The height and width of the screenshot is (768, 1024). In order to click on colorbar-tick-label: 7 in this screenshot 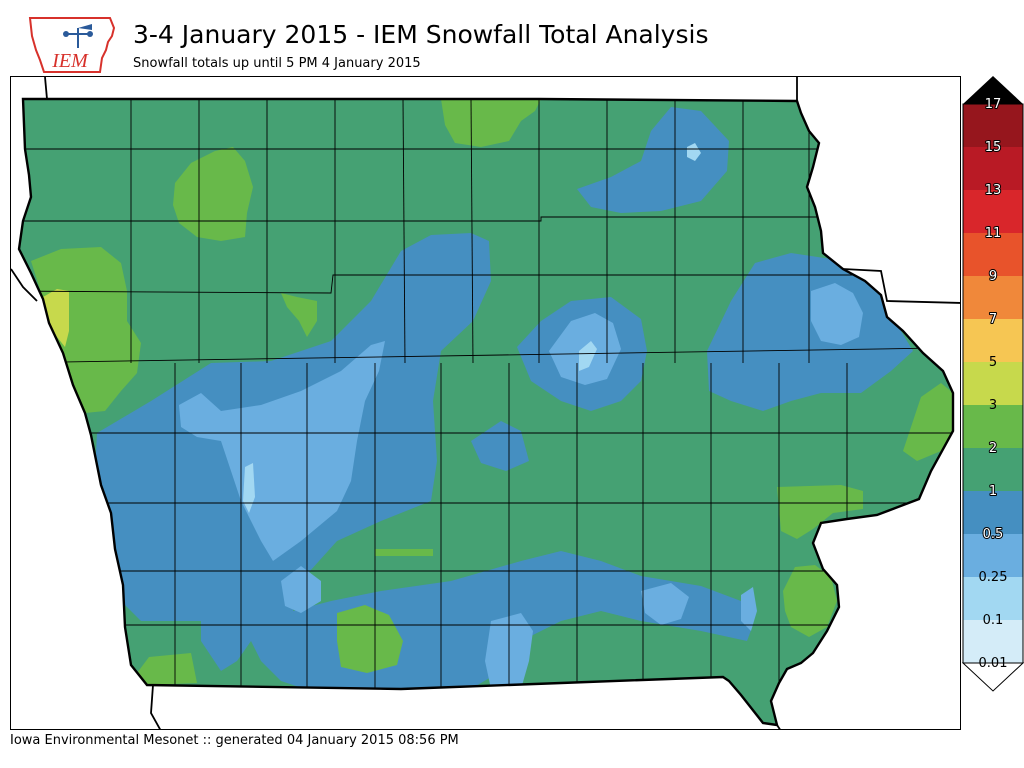, I will do `click(993, 319)`.